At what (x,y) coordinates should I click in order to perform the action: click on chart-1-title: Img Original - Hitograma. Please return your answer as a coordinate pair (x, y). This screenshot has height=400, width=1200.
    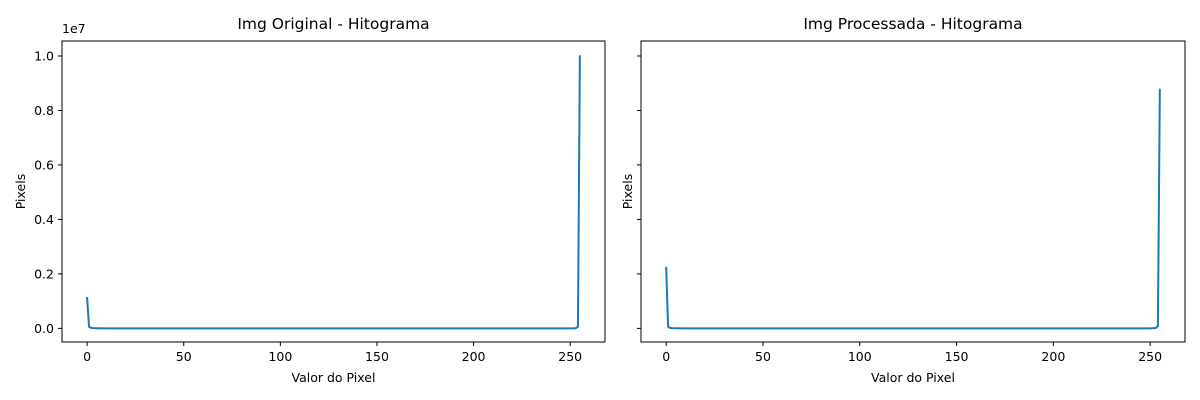
    Looking at the image, I should click on (333, 24).